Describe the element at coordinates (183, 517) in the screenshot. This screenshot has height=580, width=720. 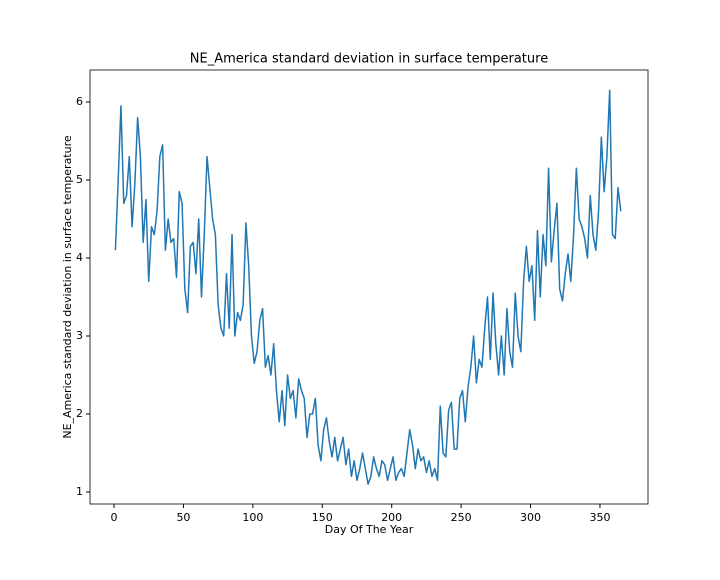
I see `x-tick-label: 50` at that location.